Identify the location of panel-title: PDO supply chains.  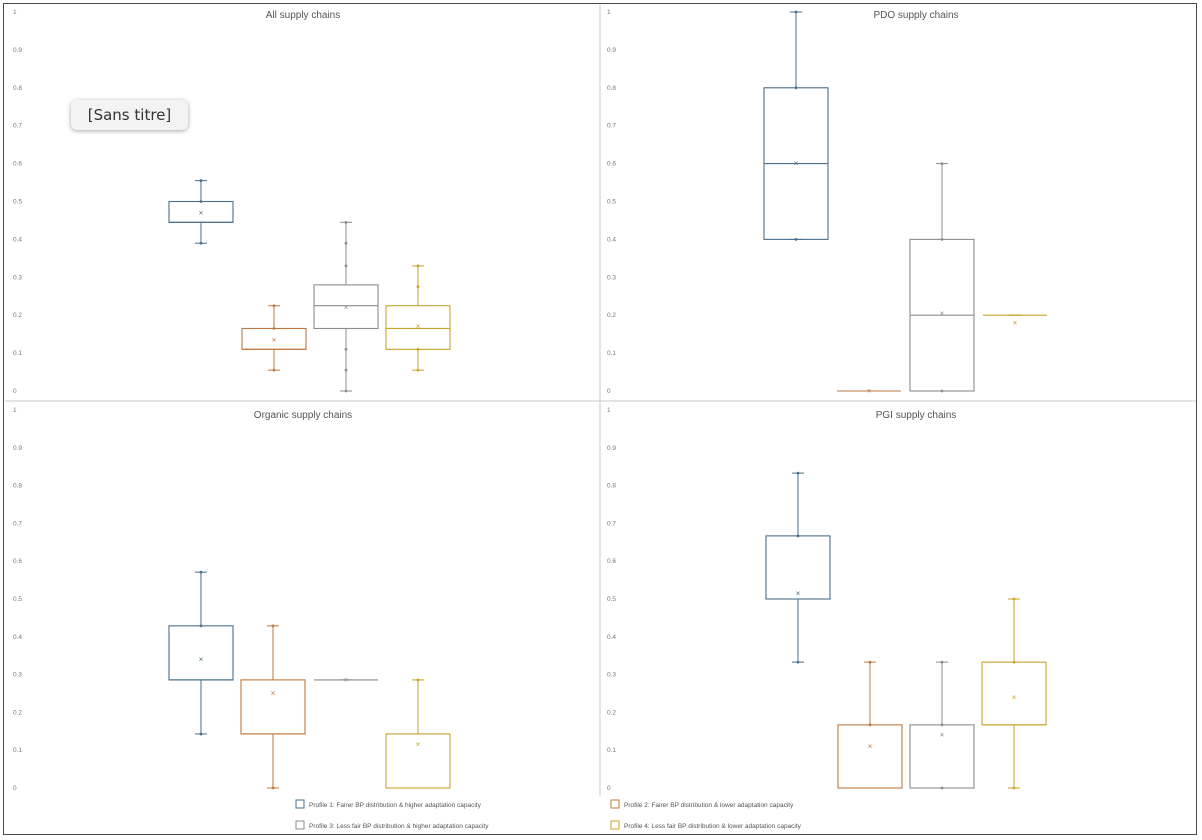
(915, 15).